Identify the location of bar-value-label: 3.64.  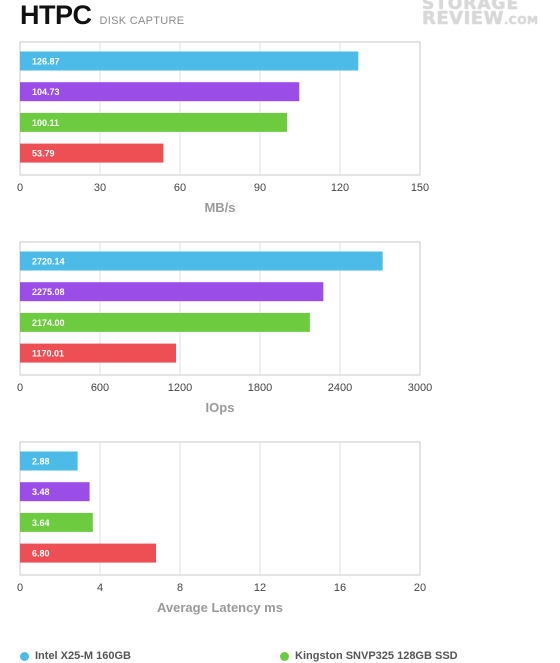
(41, 523).